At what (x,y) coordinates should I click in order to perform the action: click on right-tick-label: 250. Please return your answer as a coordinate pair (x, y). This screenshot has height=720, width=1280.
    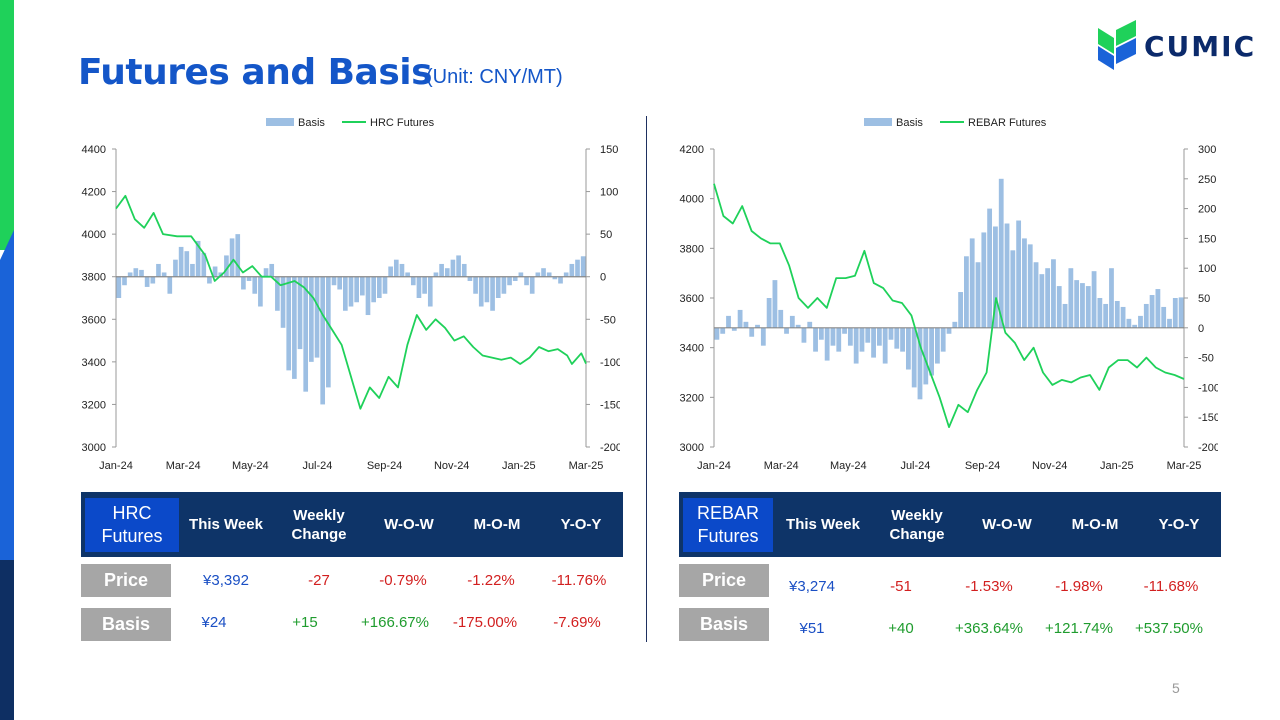
    Looking at the image, I should click on (1207, 180).